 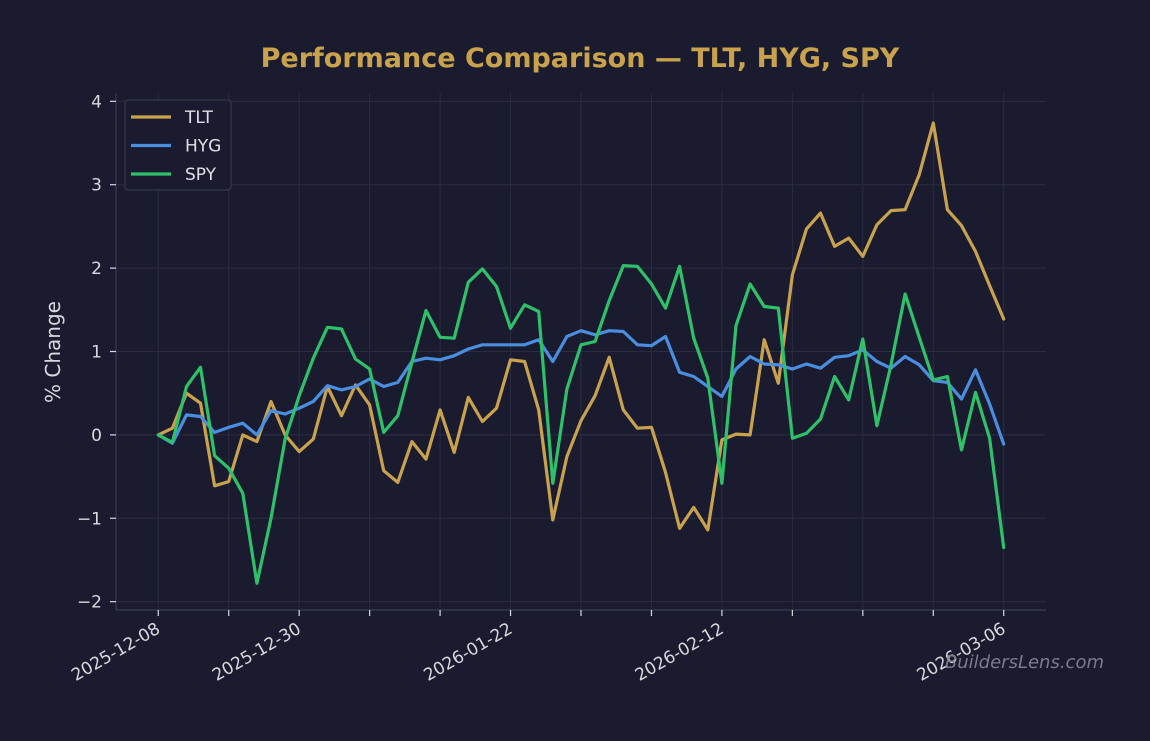 What do you see at coordinates (96, 436) in the screenshot?
I see `y-tick-label: 0` at bounding box center [96, 436].